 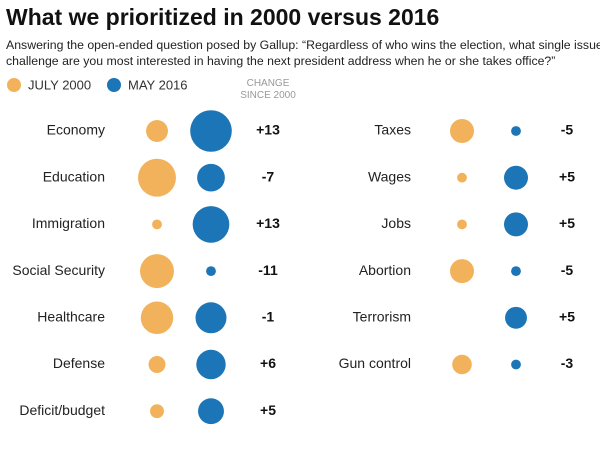 What do you see at coordinates (68, 223) in the screenshot?
I see `category-label: Immigration` at bounding box center [68, 223].